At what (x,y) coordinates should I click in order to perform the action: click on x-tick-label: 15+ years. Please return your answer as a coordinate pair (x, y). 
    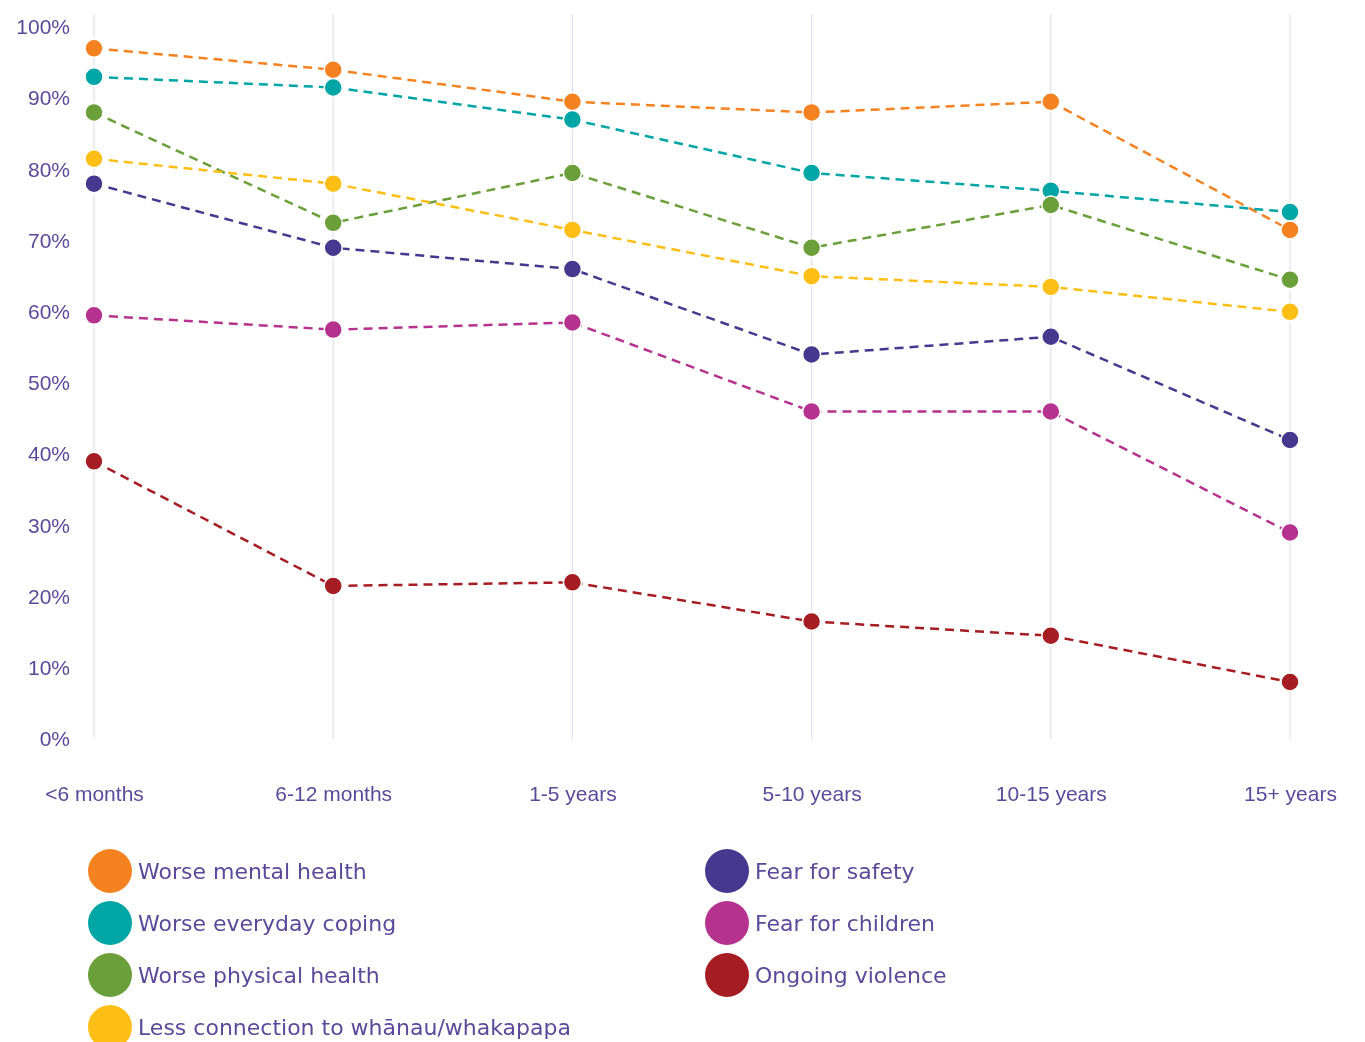
    Looking at the image, I should click on (1290, 793).